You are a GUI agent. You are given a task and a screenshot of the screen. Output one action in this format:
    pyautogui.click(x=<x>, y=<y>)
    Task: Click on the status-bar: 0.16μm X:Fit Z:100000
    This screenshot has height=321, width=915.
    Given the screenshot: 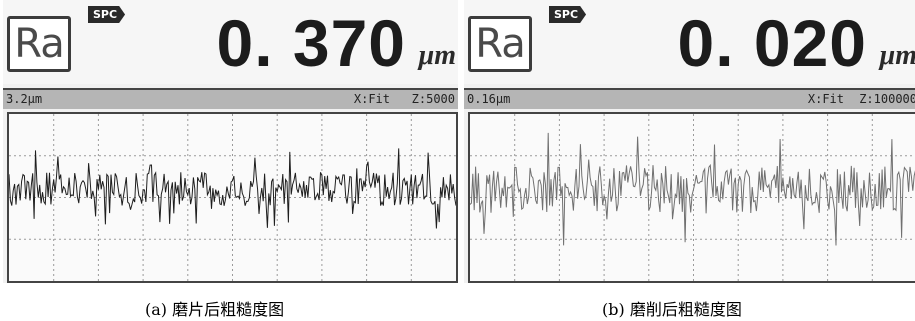 What is the action you would take?
    pyautogui.click(x=689, y=98)
    